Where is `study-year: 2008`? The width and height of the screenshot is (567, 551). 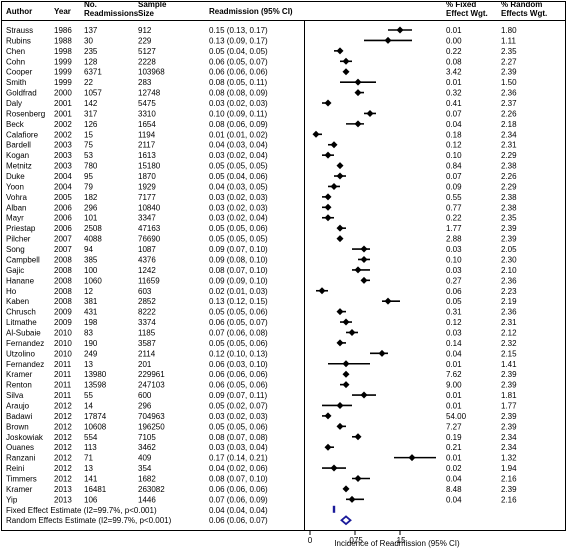
study-year: 2008 is located at coordinates (63, 259).